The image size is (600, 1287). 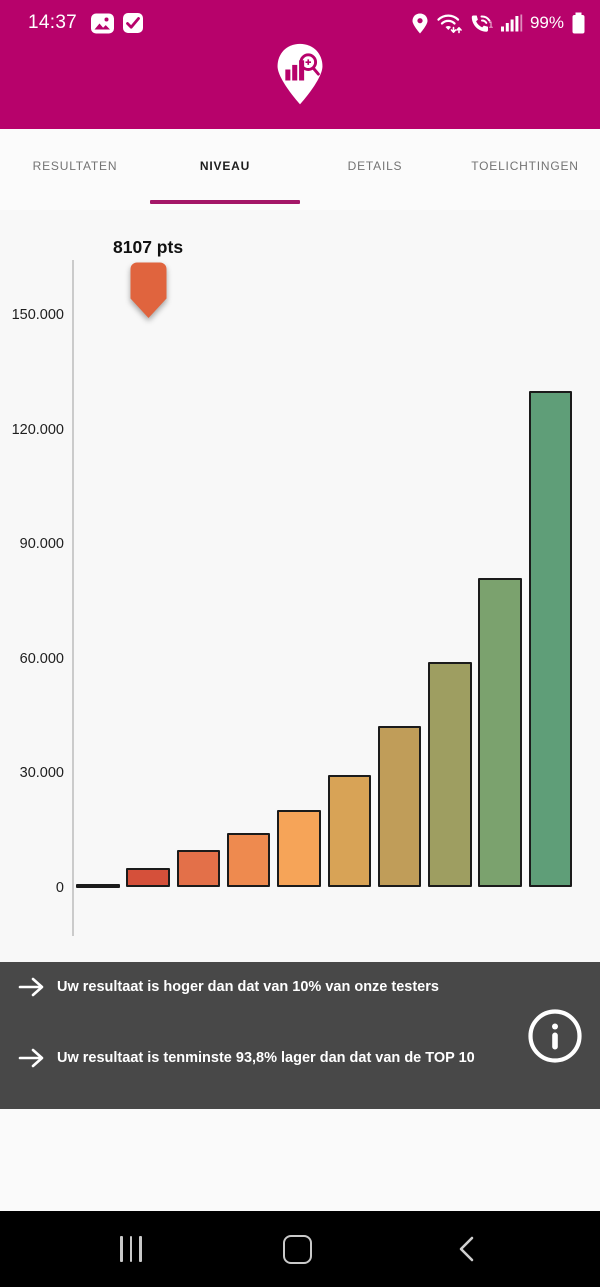 What do you see at coordinates (41, 658) in the screenshot?
I see `y-tick-label: 60.000` at bounding box center [41, 658].